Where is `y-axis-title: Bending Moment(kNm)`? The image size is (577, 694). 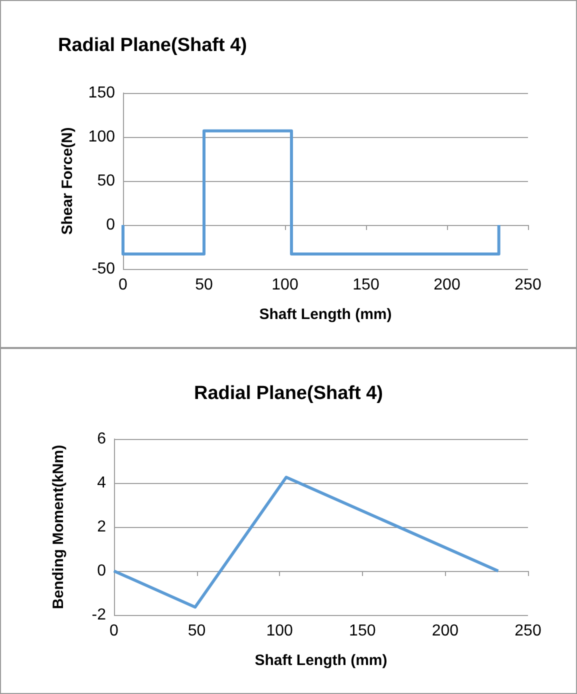 y-axis-title: Bending Moment(kNm) is located at coordinates (58, 527).